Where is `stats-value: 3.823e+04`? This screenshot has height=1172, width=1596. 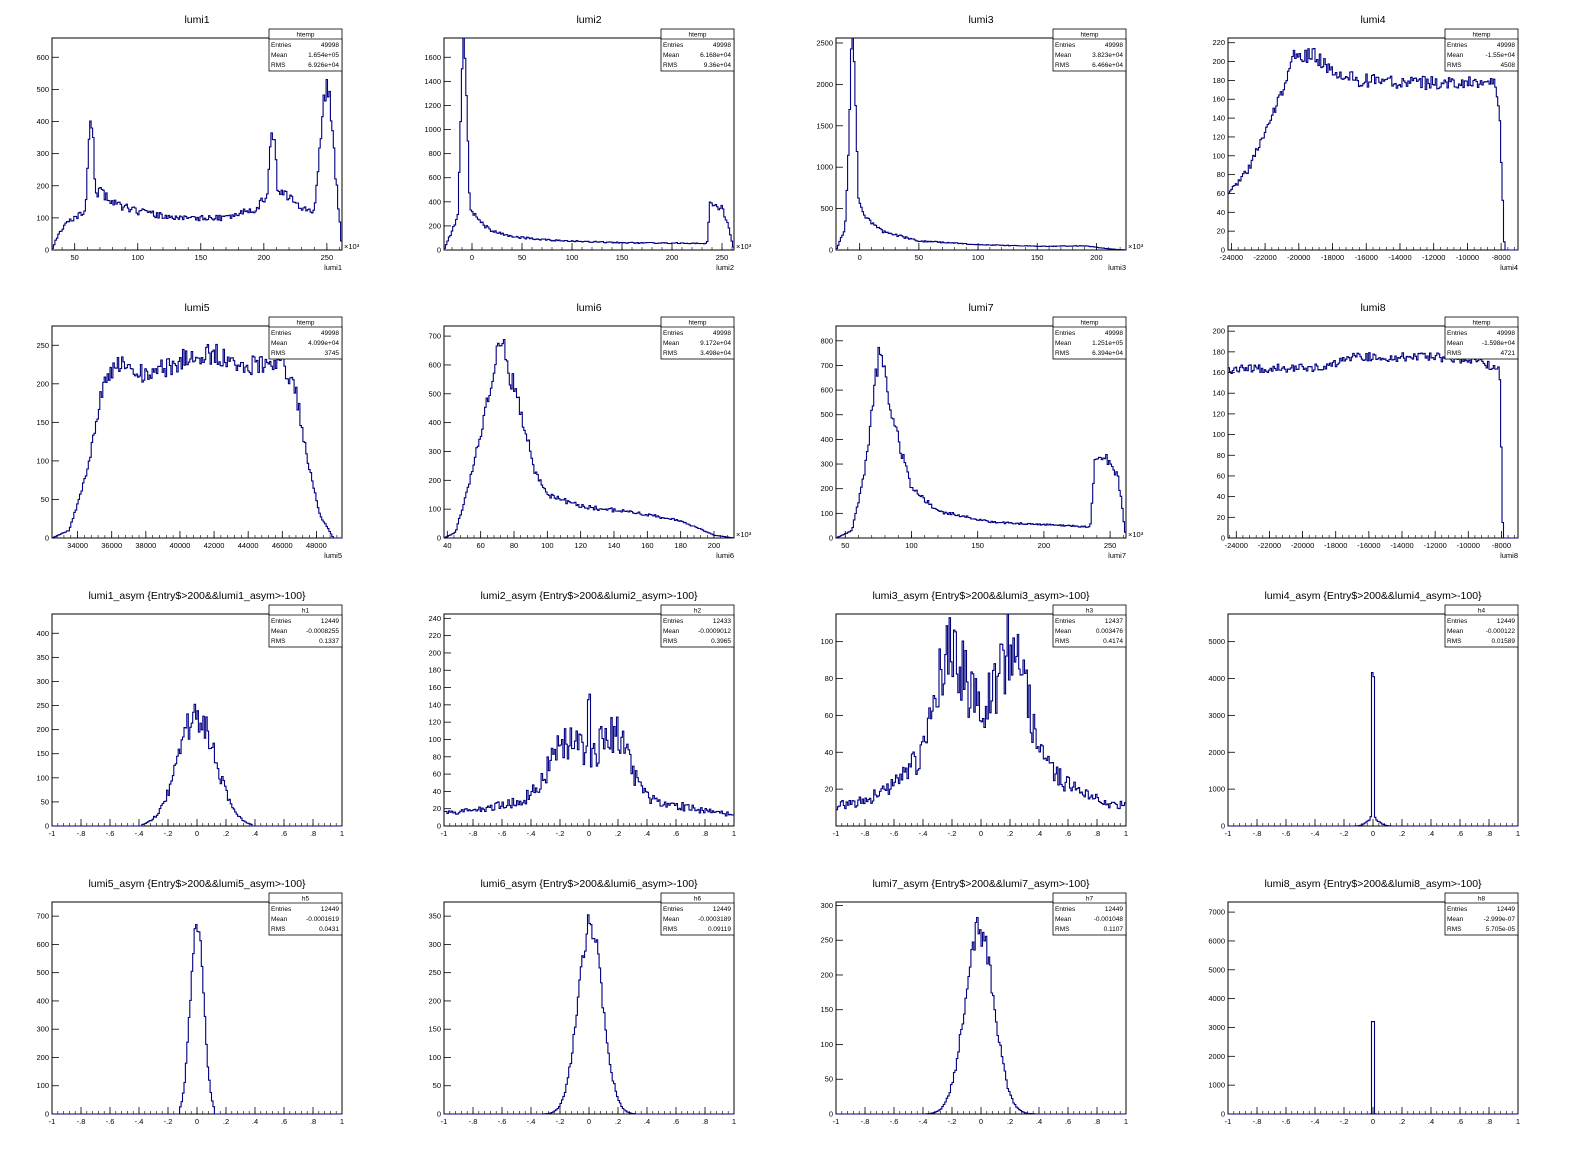
stats-value: 3.823e+04 is located at coordinates (1107, 55).